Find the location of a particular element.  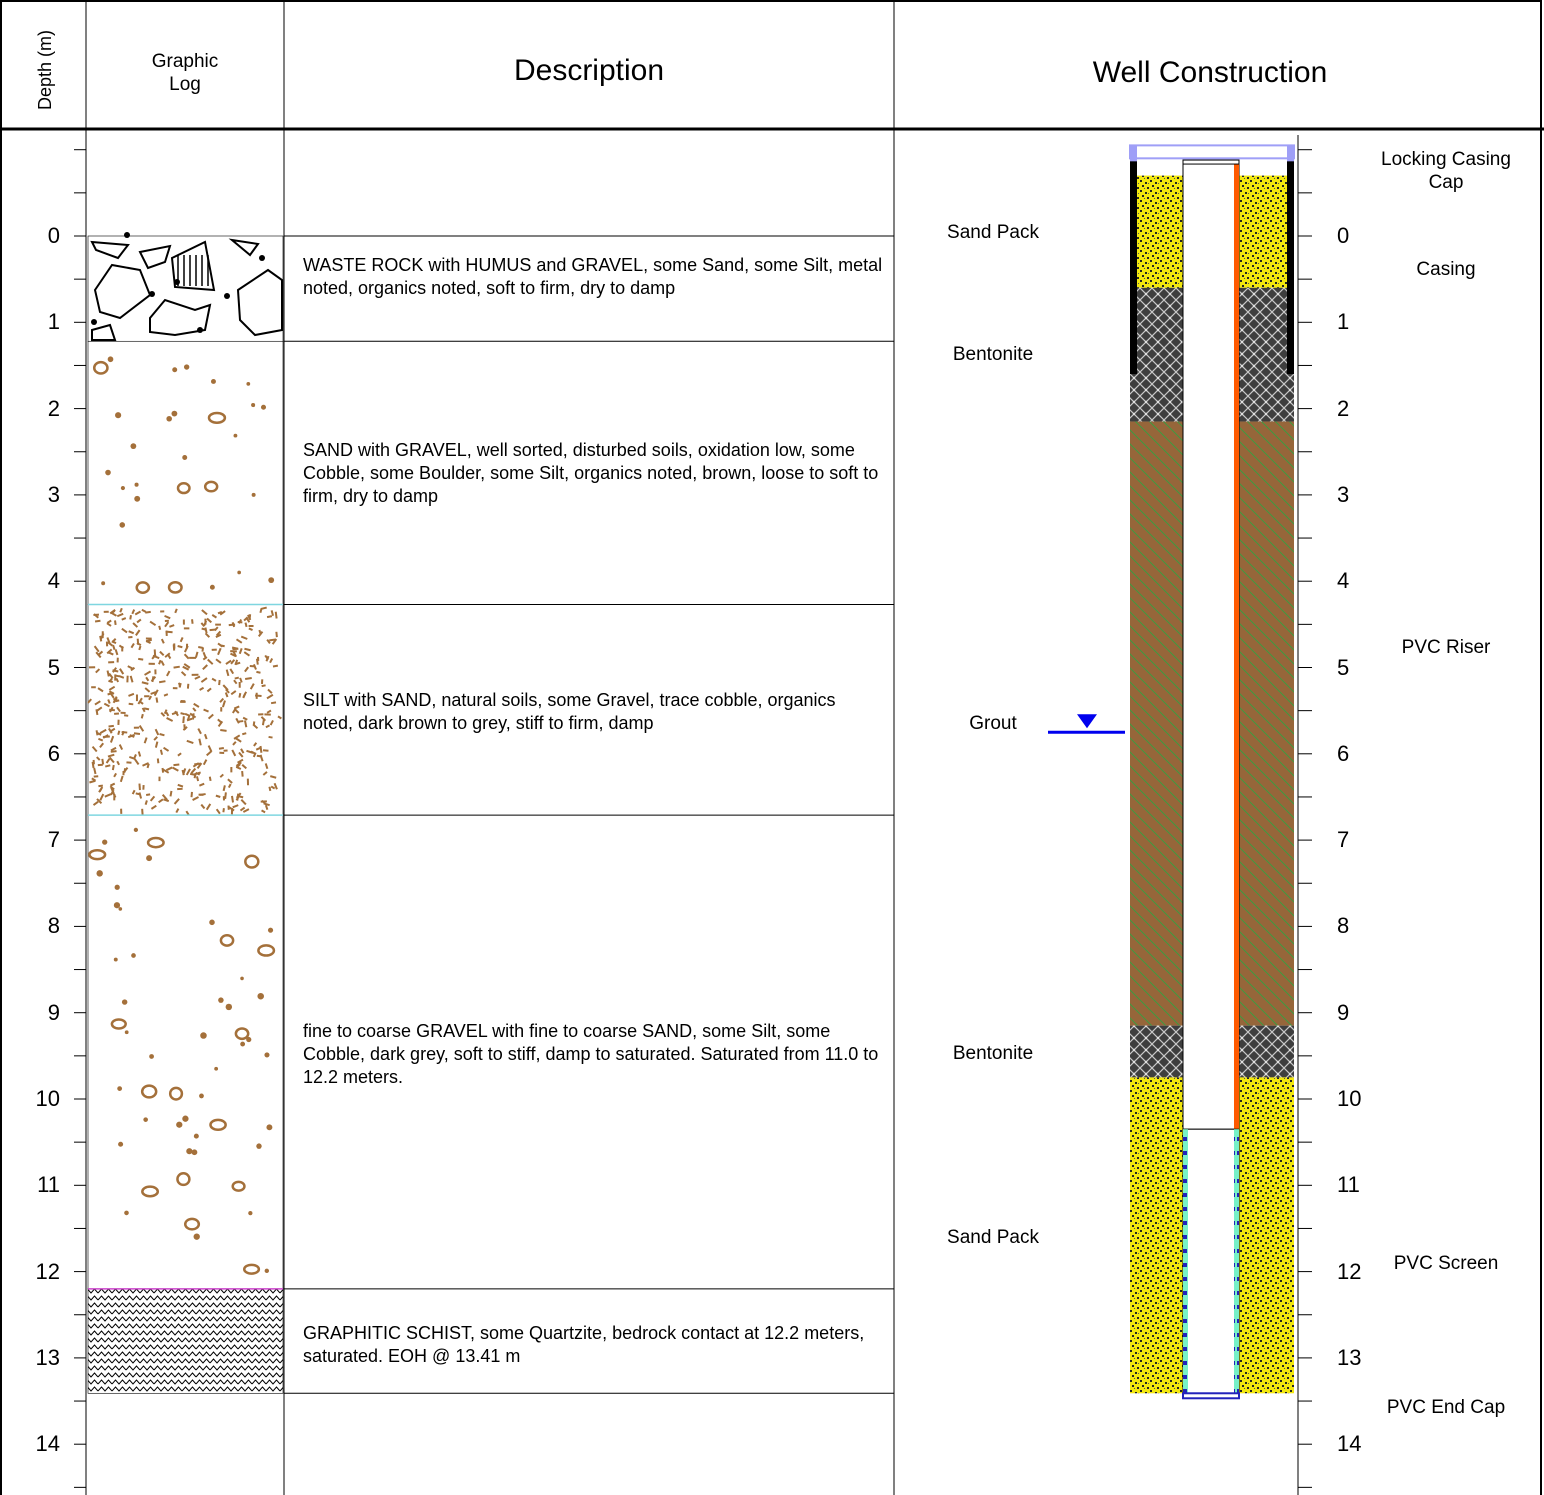

depth-label-right: 9 is located at coordinates (1343, 1012).